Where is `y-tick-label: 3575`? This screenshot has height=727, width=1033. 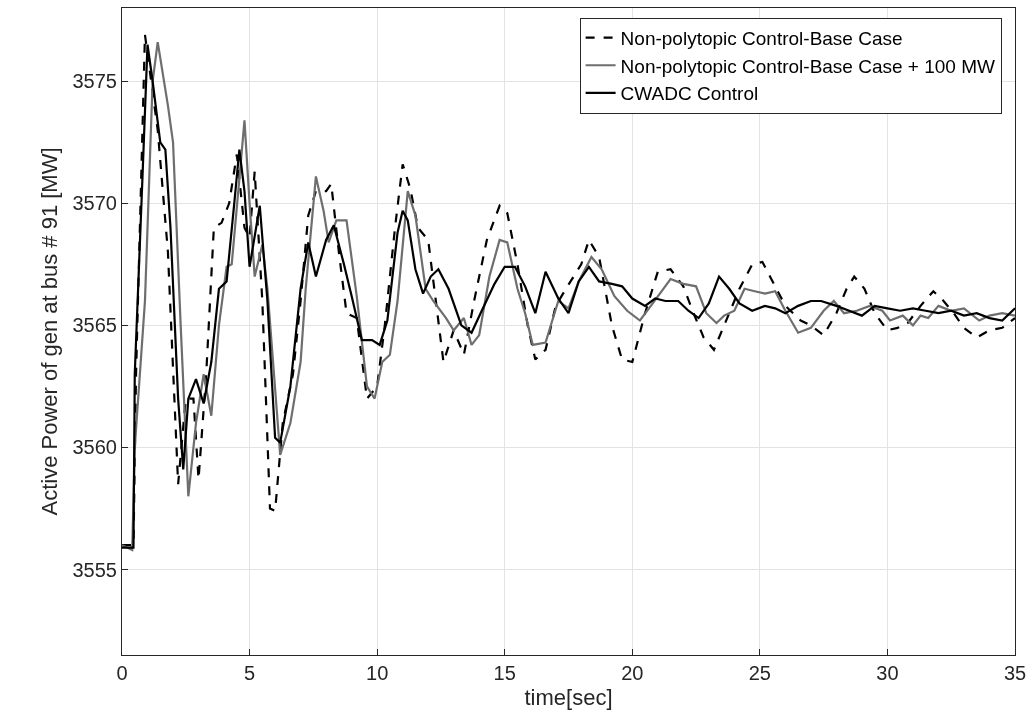
y-tick-label: 3575 is located at coordinates (94, 81).